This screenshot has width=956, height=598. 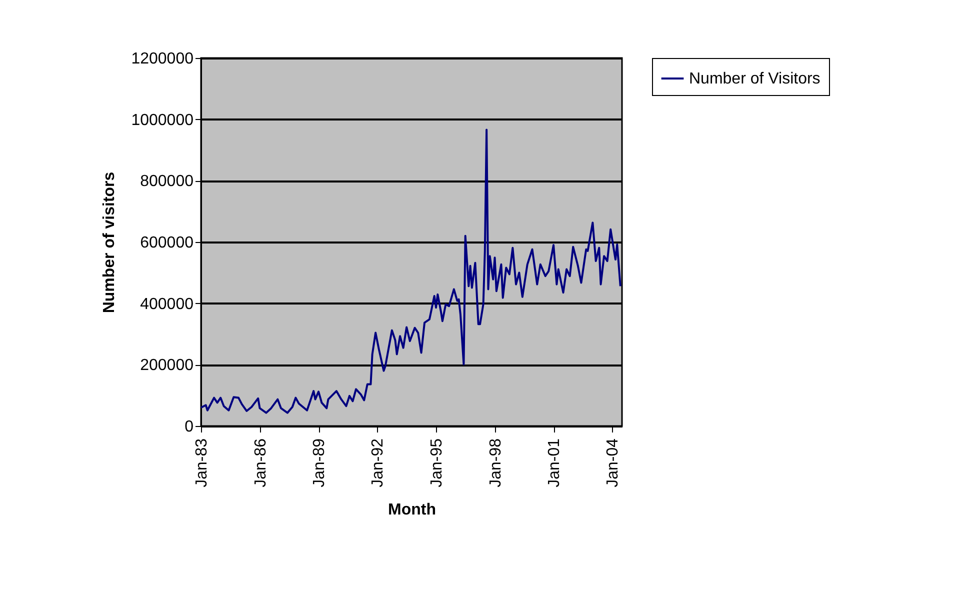 What do you see at coordinates (437, 463) in the screenshot?
I see `x-tick-label: Jan-95` at bounding box center [437, 463].